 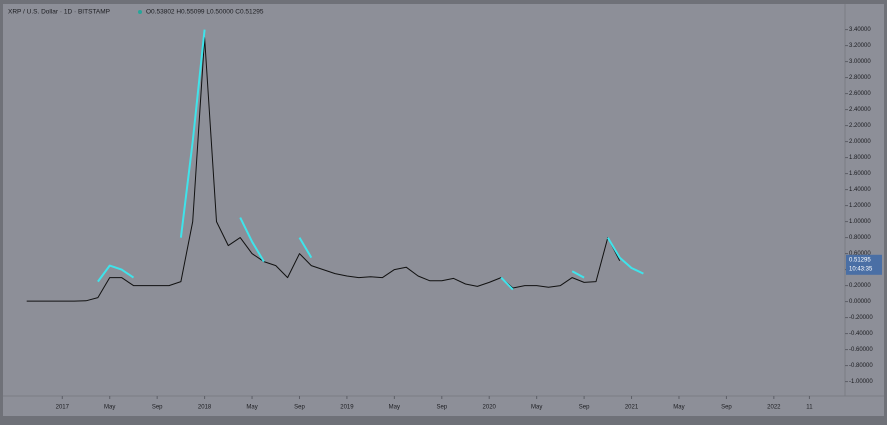 What do you see at coordinates (860, 238) in the screenshot?
I see `y-tick-label: 0.80000` at bounding box center [860, 238].